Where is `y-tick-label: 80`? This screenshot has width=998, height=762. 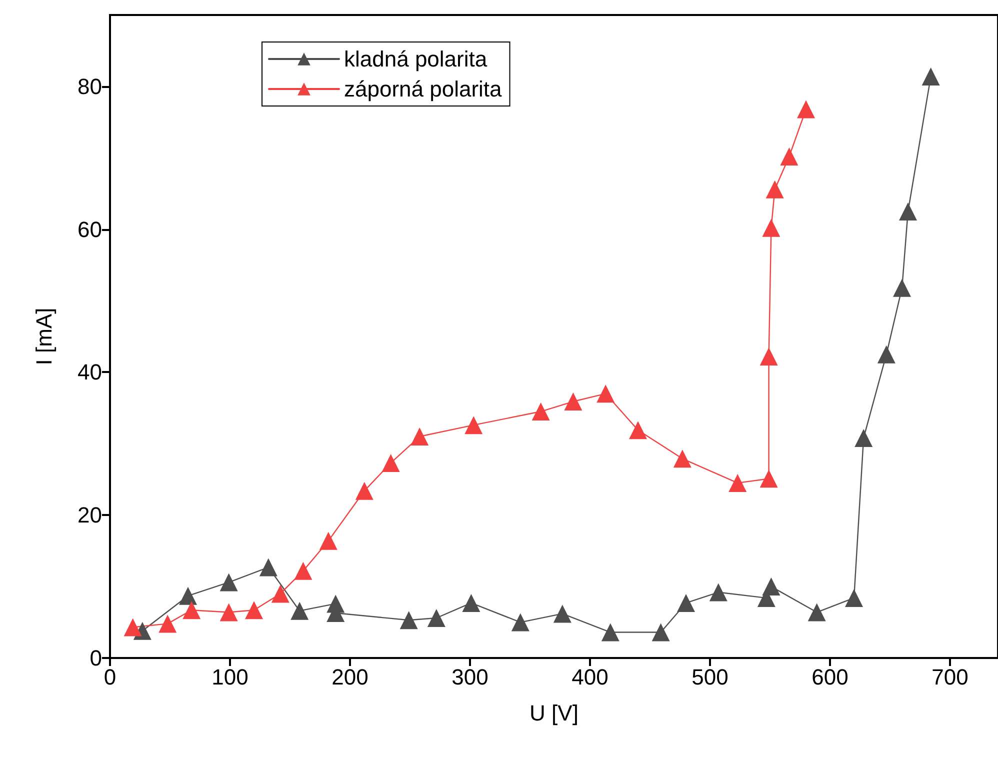 y-tick-label: 80 is located at coordinates (90, 86).